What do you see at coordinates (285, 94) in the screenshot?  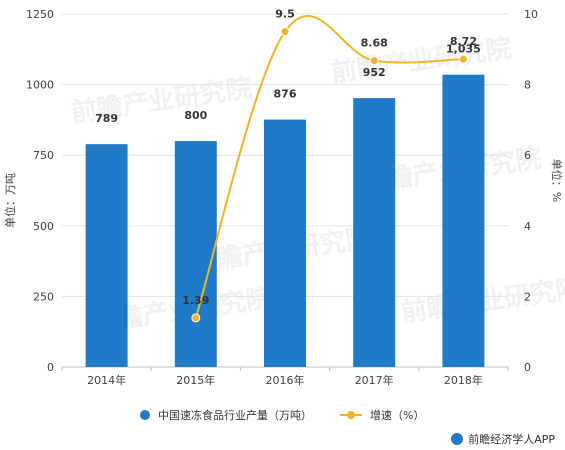 I see `bar-value-label: 876` at bounding box center [285, 94].